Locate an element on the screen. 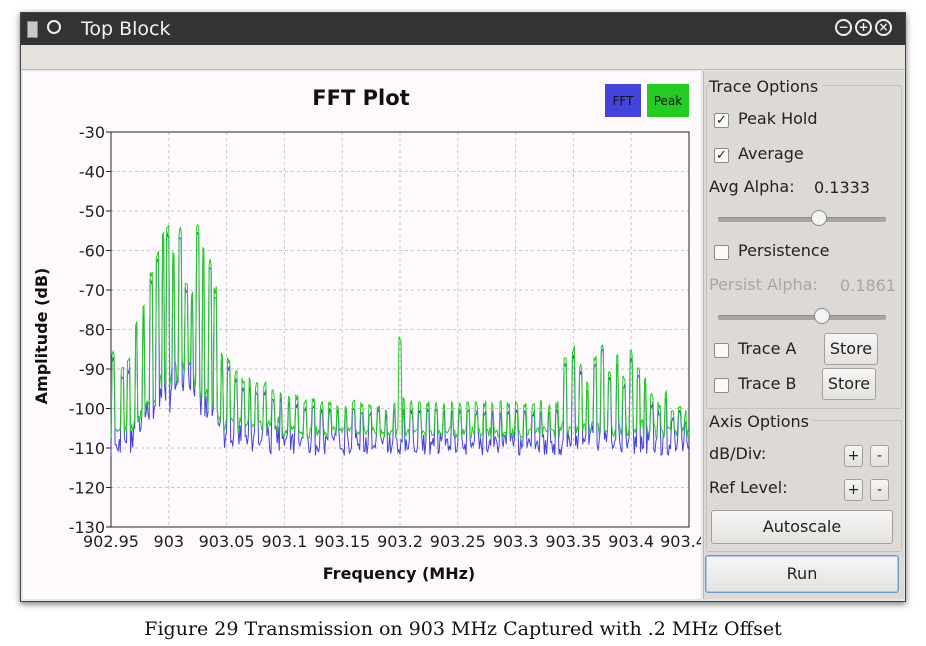 This screenshot has width=926, height=646. trace-a-checkbox is located at coordinates (721, 350).